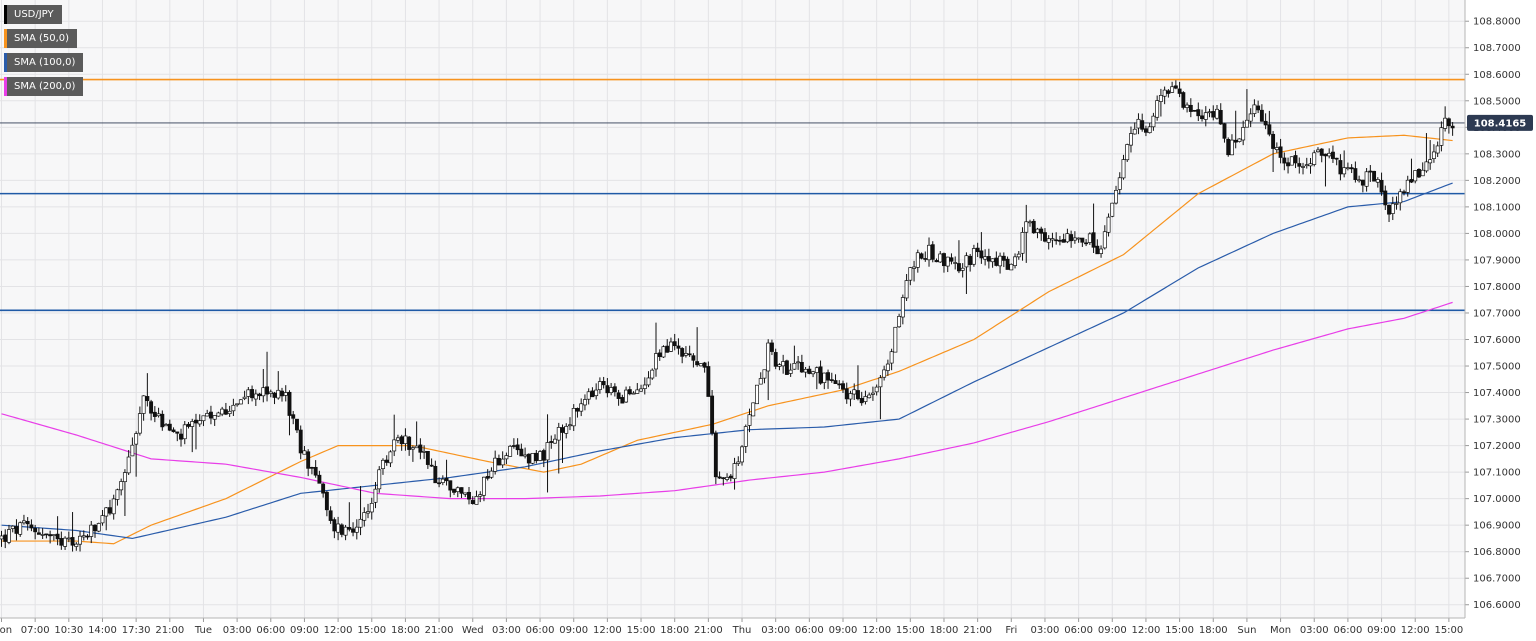 The width and height of the screenshot is (1536, 641). What do you see at coordinates (1497, 340) in the screenshot?
I see `y-tick-label: 107.6000` at bounding box center [1497, 340].